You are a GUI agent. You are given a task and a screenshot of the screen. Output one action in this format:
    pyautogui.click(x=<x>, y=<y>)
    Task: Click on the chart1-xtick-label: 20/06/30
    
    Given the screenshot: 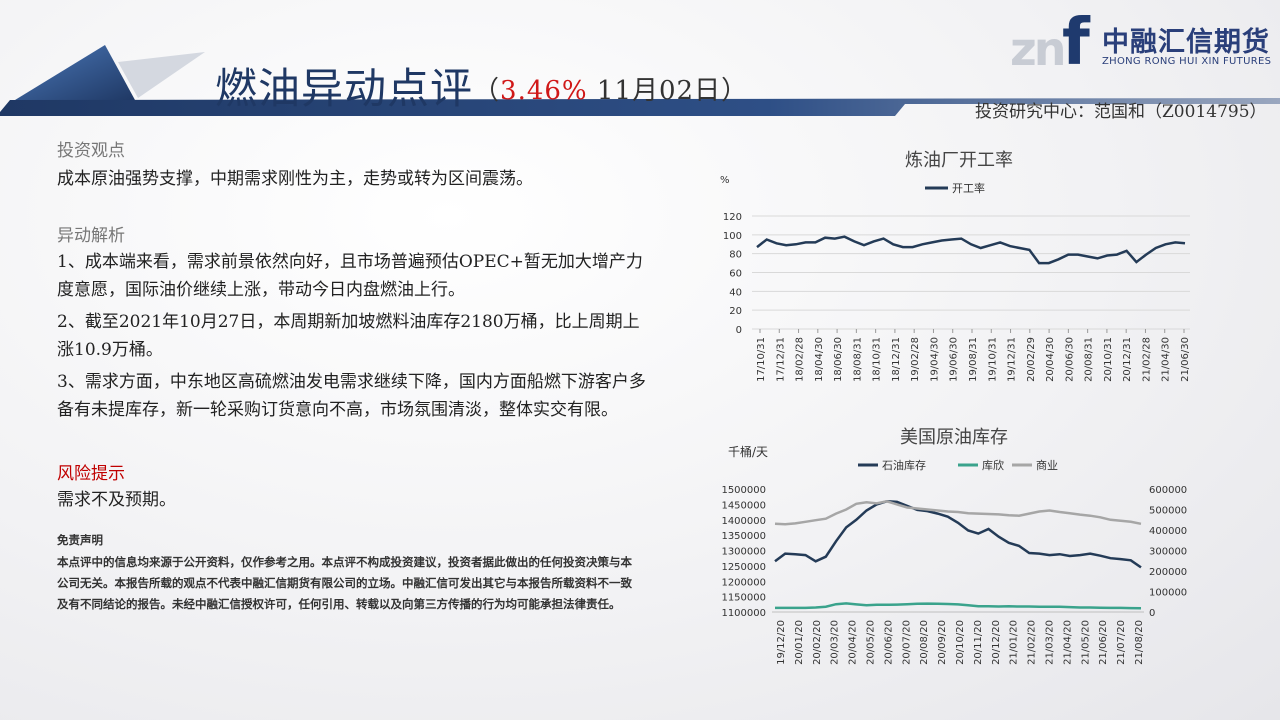 What is the action you would take?
    pyautogui.click(x=1069, y=359)
    